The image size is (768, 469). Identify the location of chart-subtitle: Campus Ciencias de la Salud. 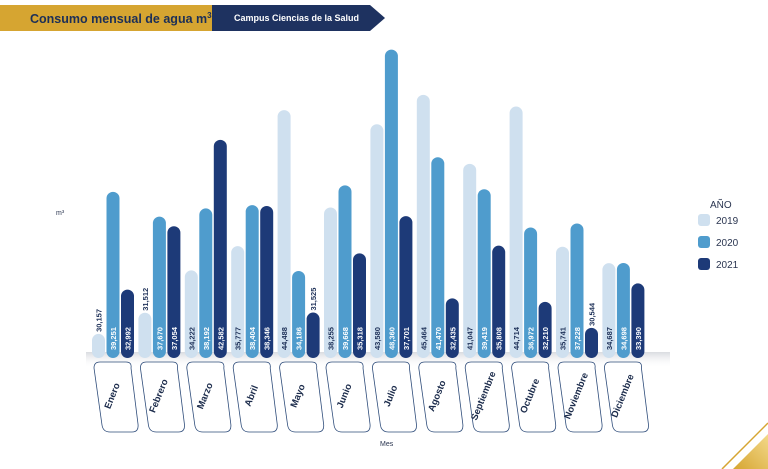
(296, 18).